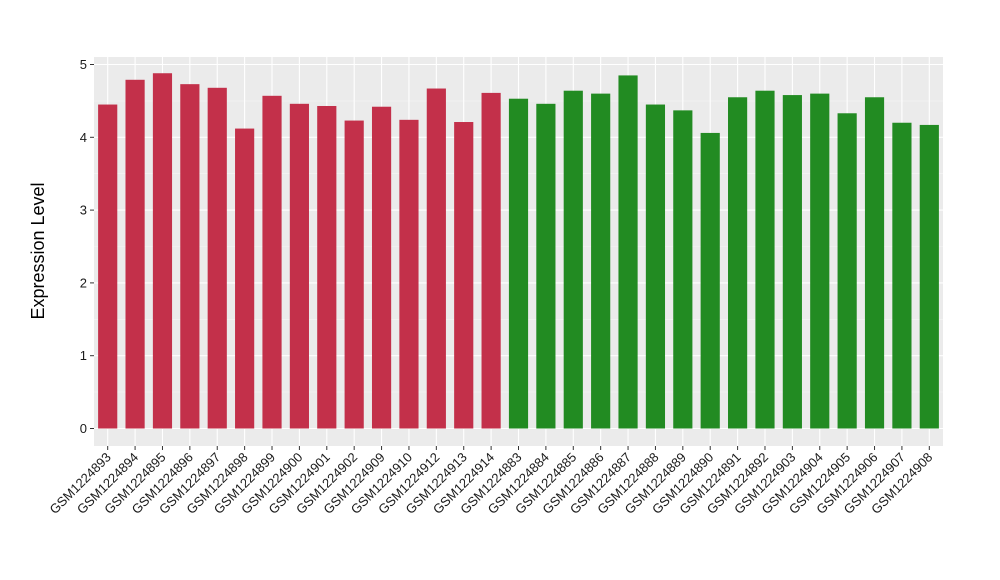 This screenshot has height=580, width=1000. What do you see at coordinates (83, 137) in the screenshot?
I see `y-tick-label: 4` at bounding box center [83, 137].